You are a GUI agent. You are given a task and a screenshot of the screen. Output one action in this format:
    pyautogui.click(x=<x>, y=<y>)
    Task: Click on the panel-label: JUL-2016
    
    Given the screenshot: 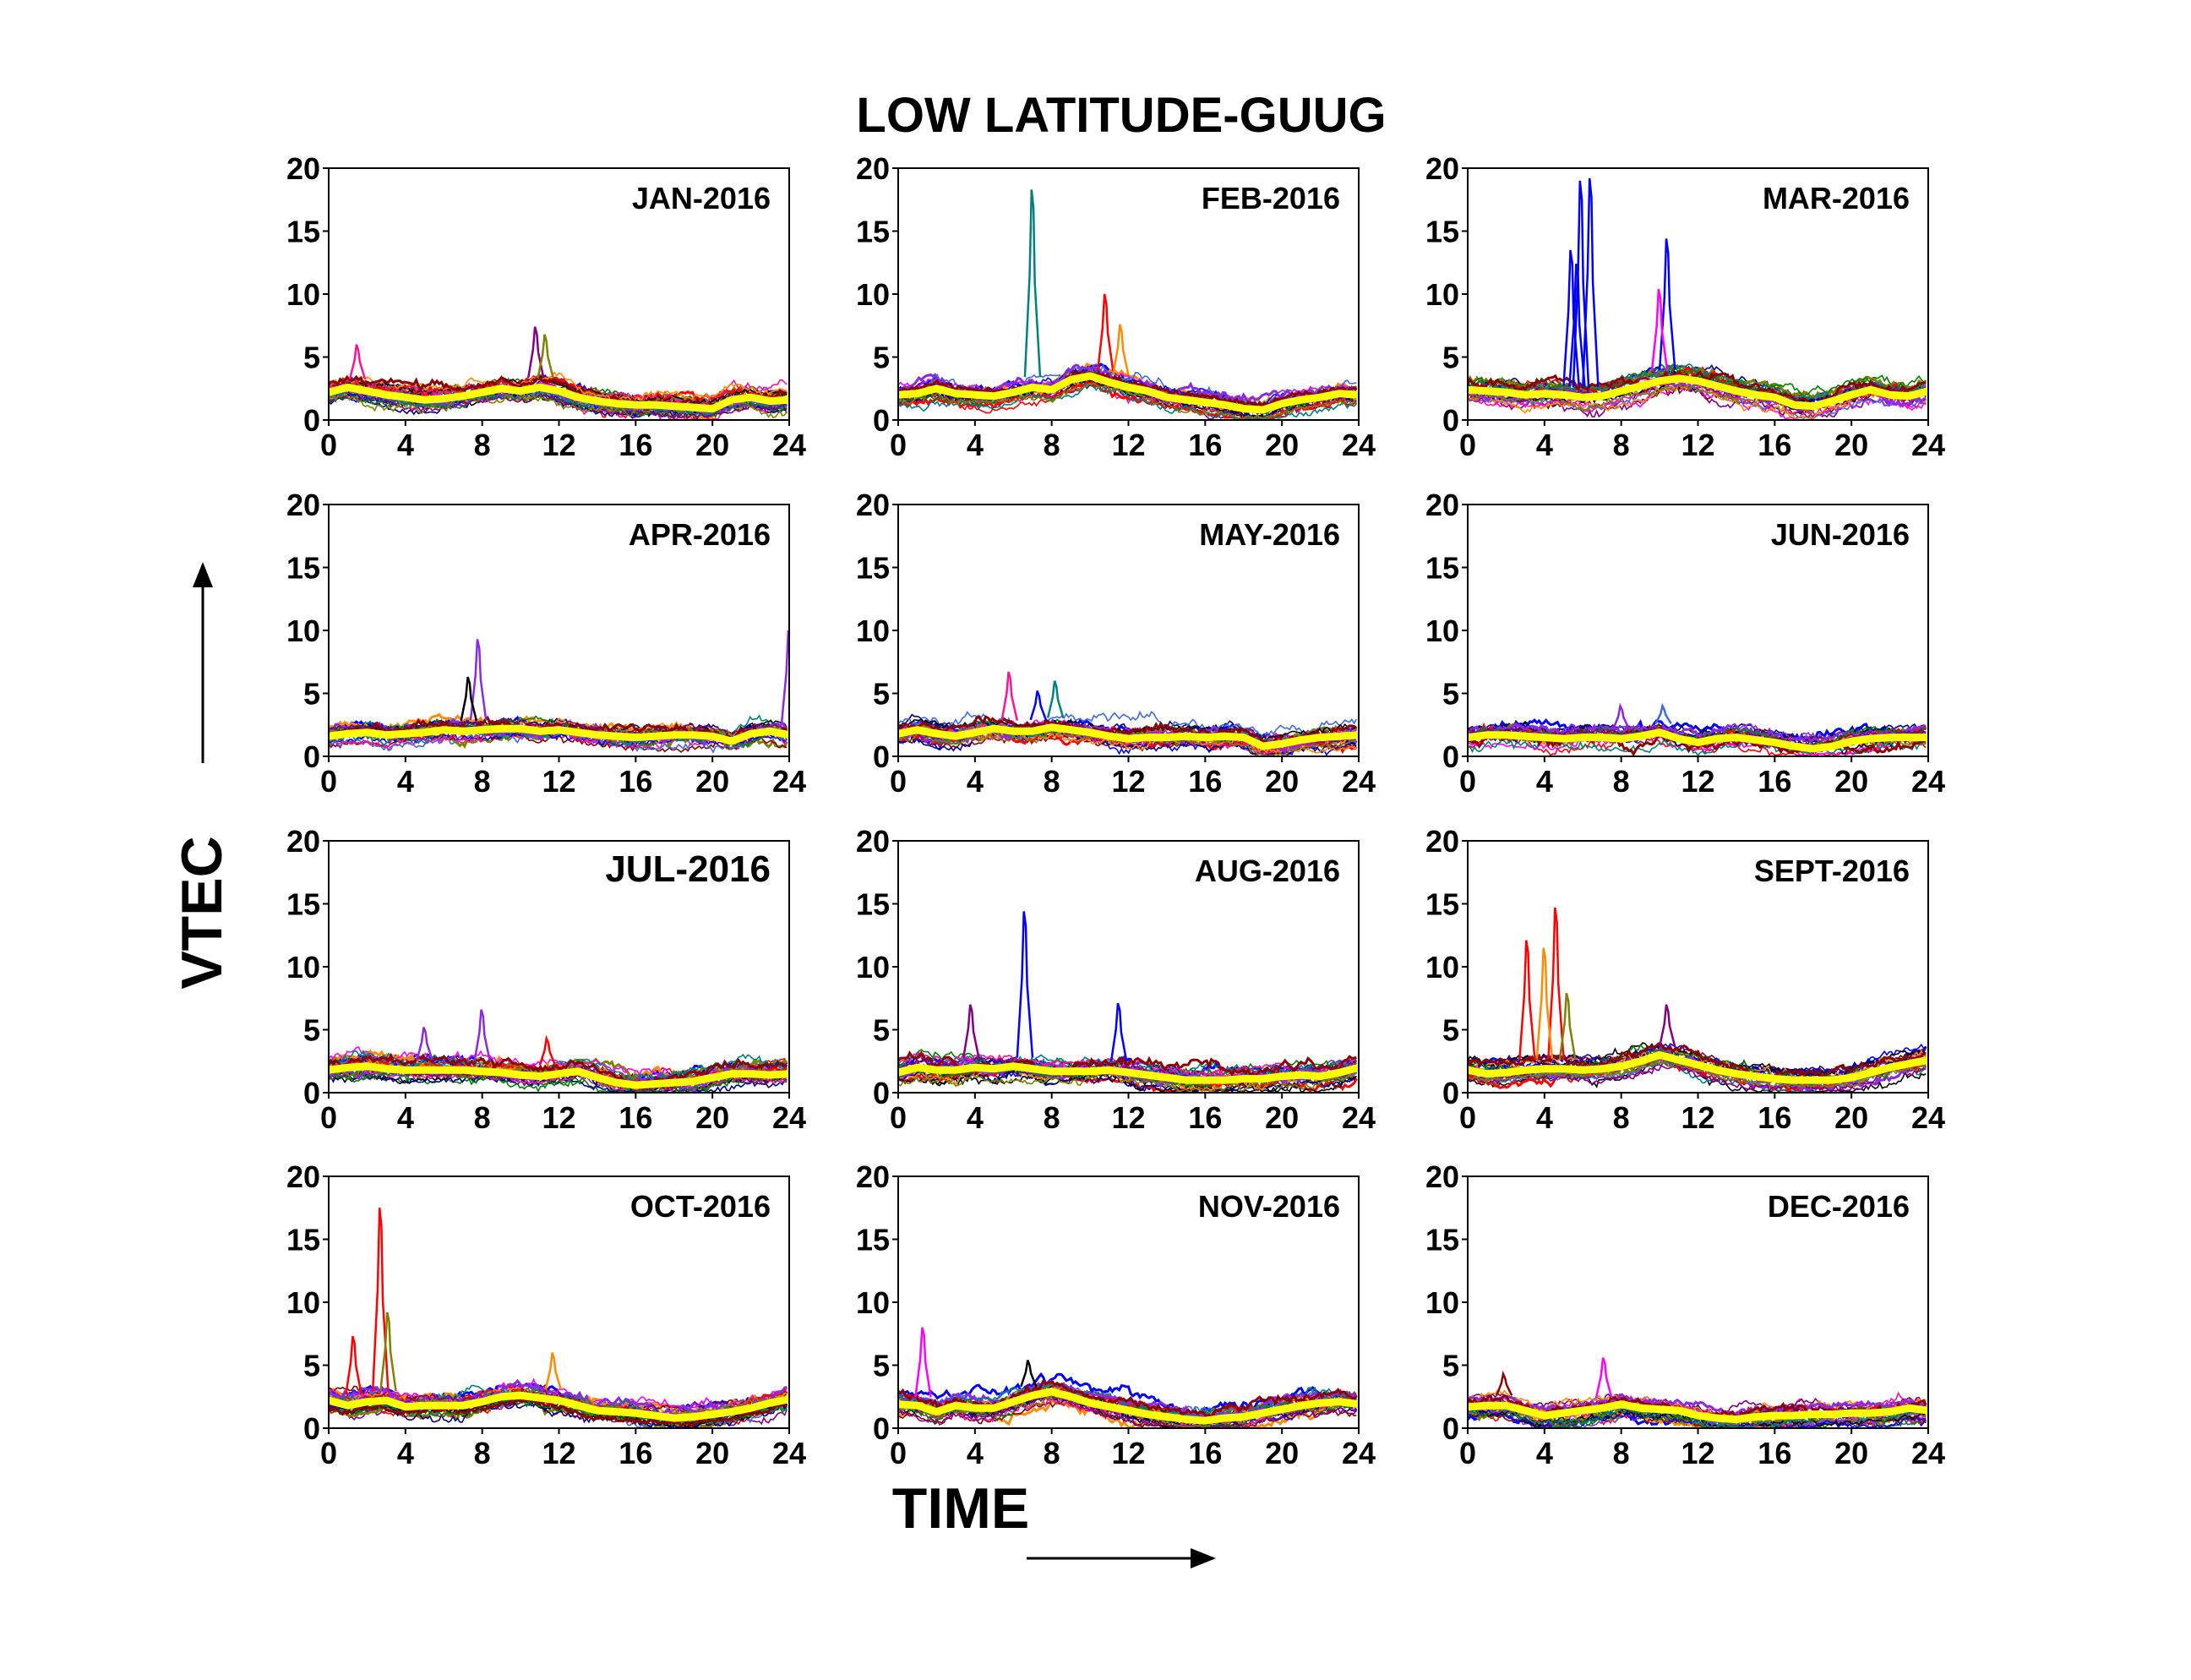 What is the action you would take?
    pyautogui.click(x=688, y=869)
    